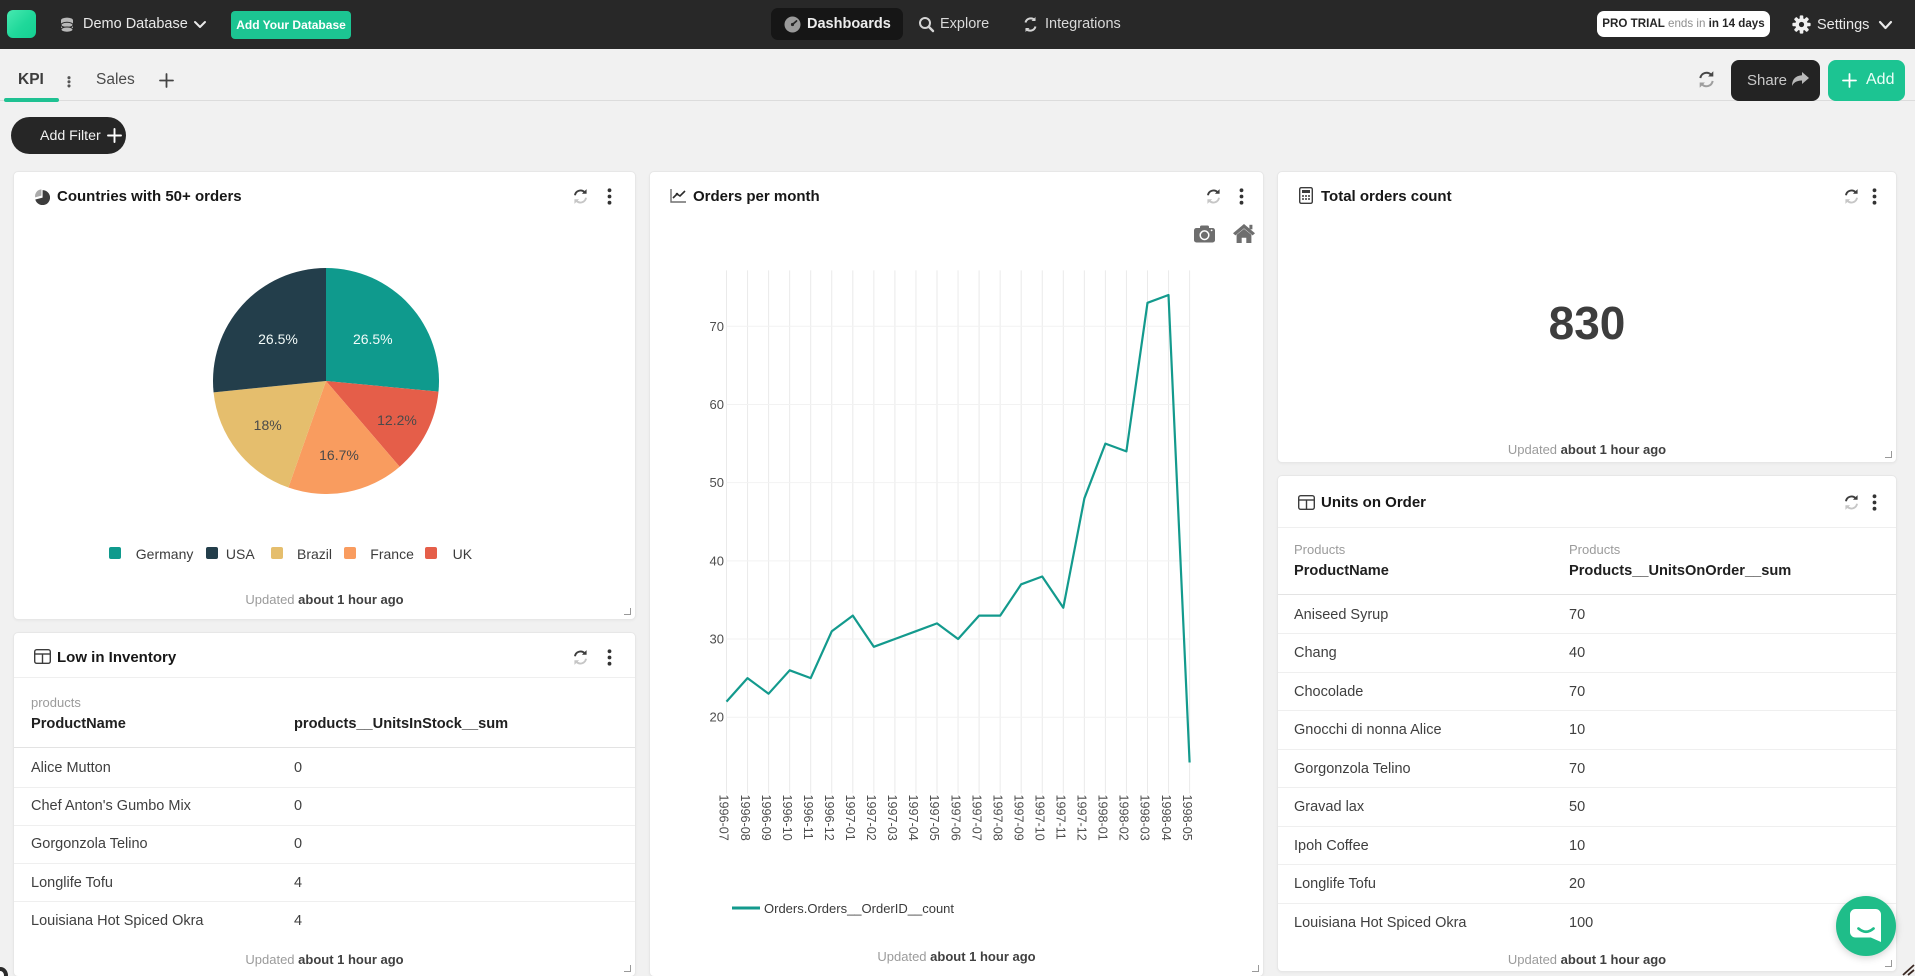  I want to click on svg-text: 1998-03, so click(1145, 818).